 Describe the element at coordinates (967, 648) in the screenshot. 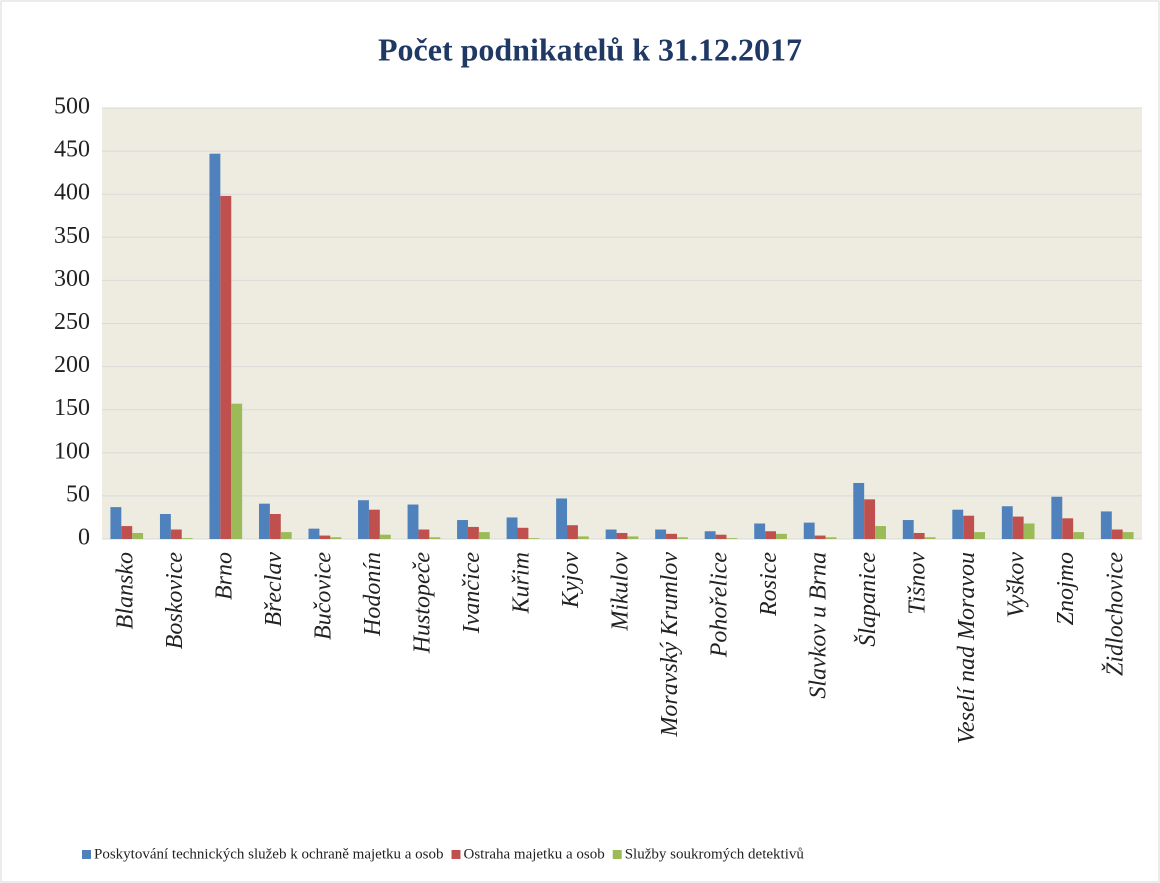

I see `x-tick-label: Veselí nad Moravou` at that location.